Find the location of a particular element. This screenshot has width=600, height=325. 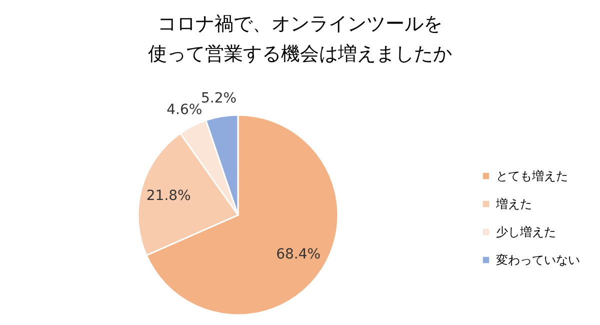

data-label: 5.2% is located at coordinates (219, 98).